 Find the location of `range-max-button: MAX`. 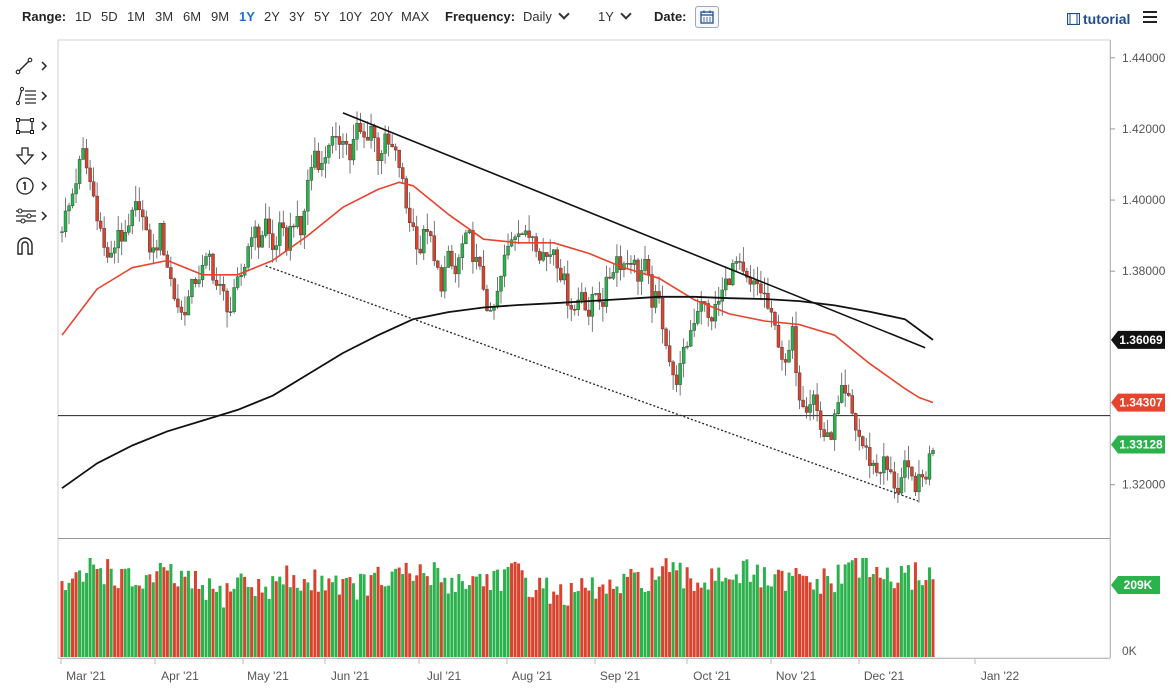

range-max-button: MAX is located at coordinates (415, 16).